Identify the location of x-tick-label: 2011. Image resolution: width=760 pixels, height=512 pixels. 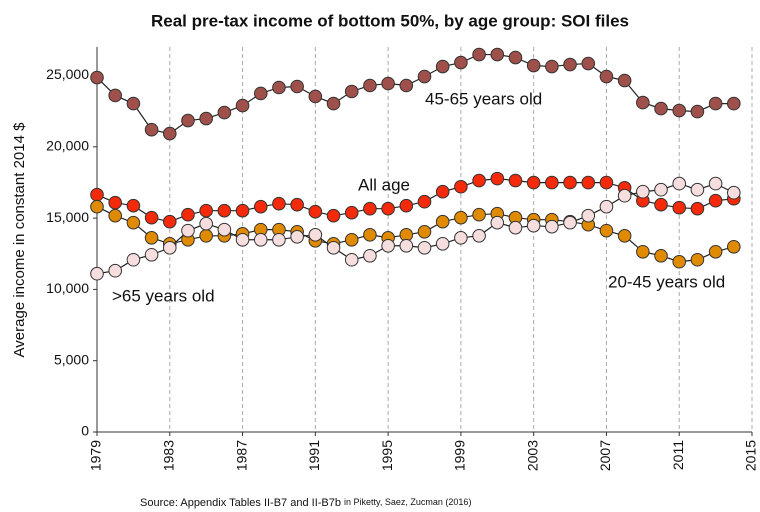
(678, 455).